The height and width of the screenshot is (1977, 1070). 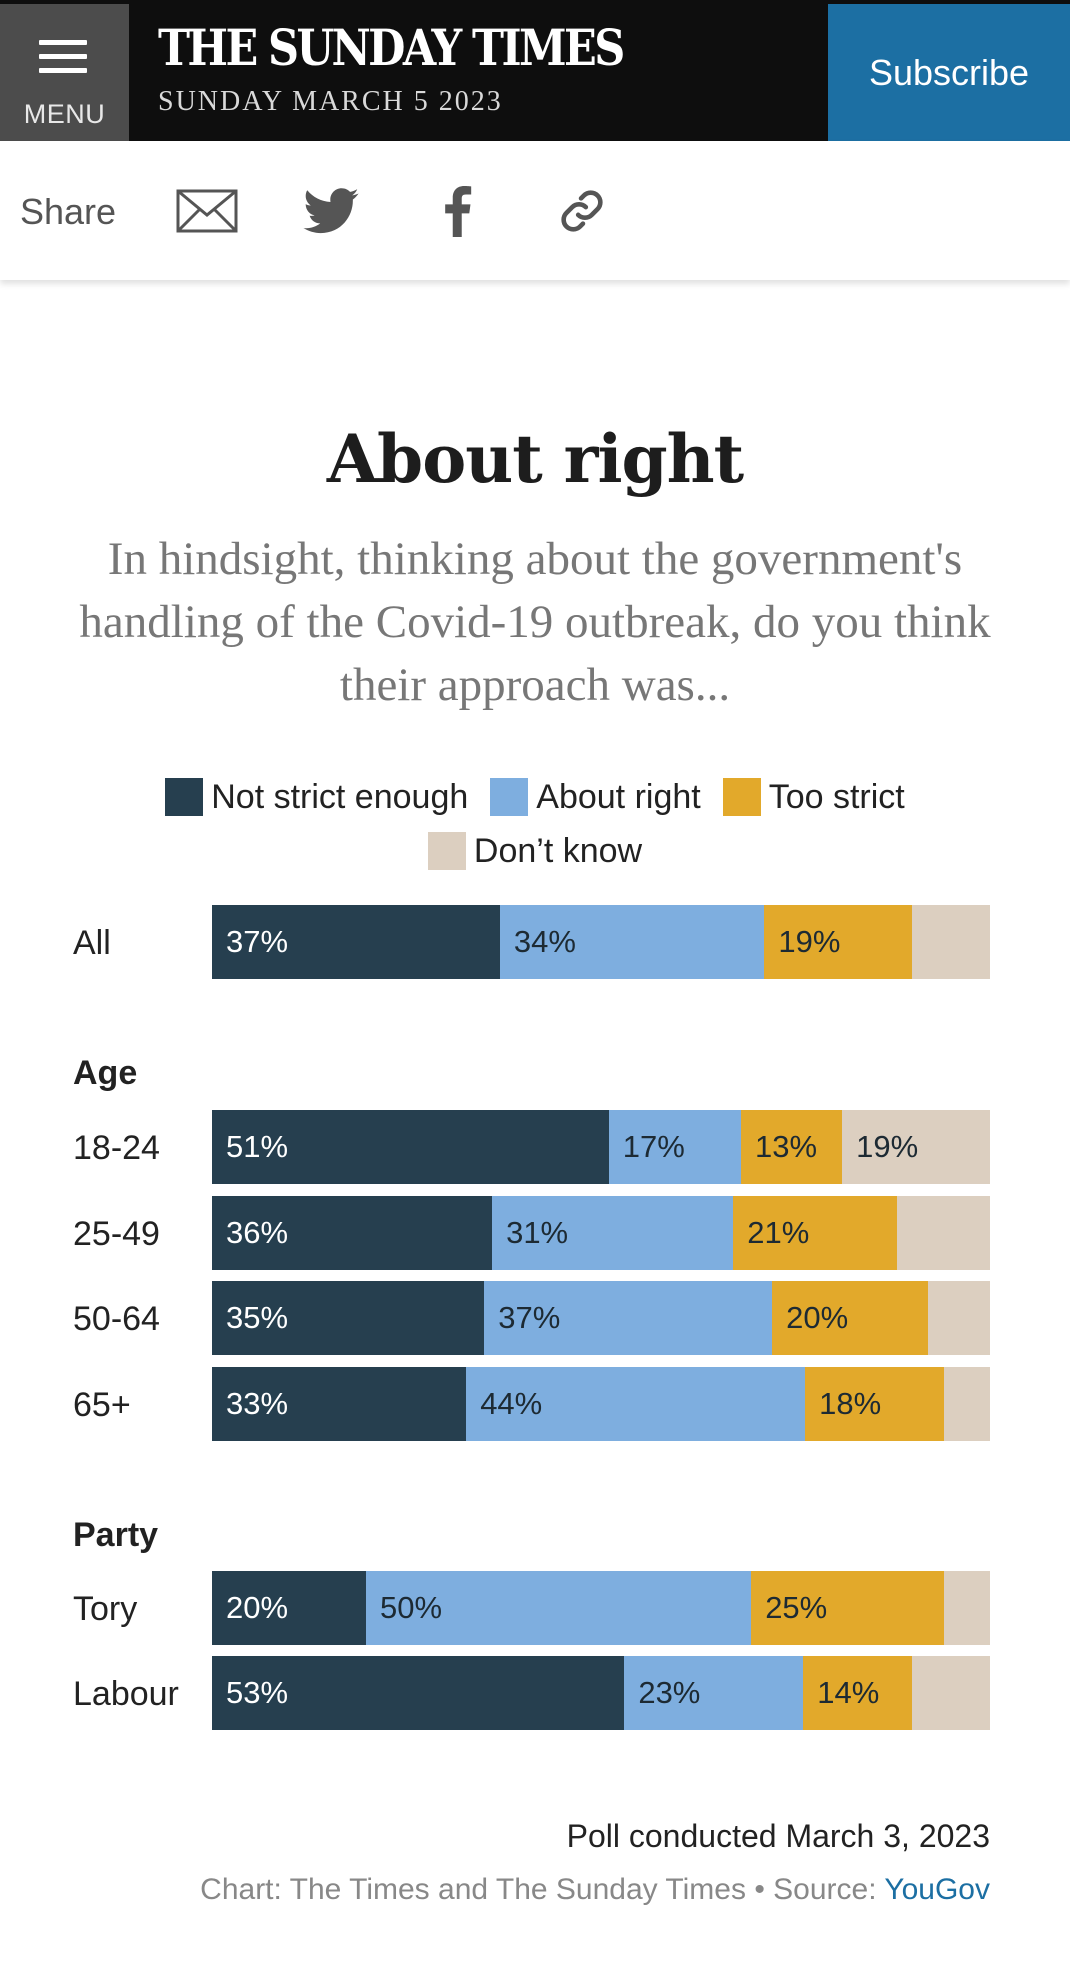 What do you see at coordinates (64, 114) in the screenshot?
I see `menu-label: MENU` at bounding box center [64, 114].